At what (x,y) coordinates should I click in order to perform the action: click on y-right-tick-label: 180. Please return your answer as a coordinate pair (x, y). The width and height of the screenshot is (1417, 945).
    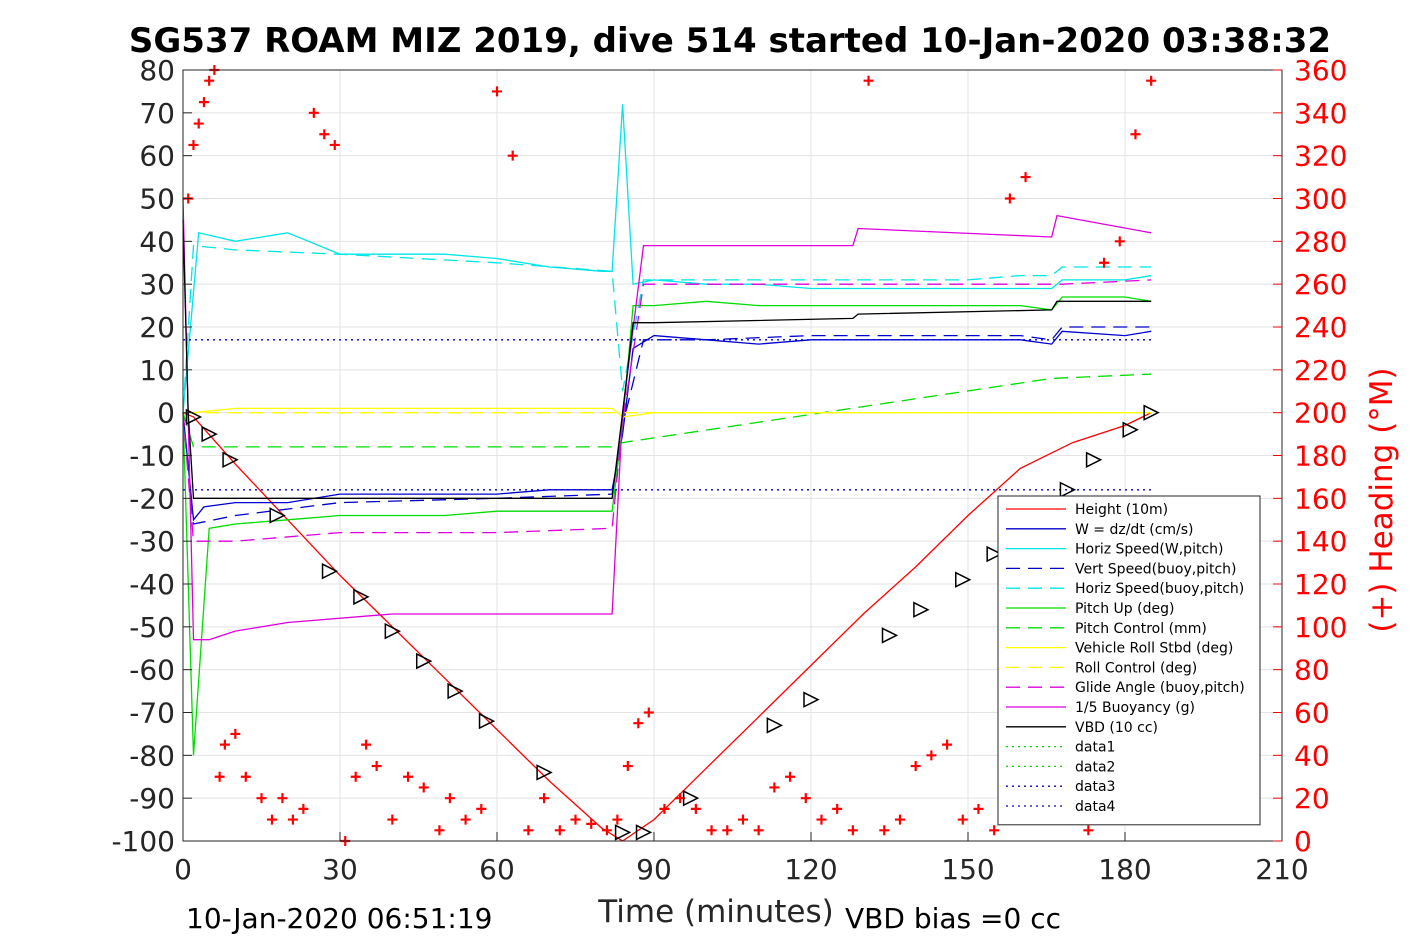
    Looking at the image, I should click on (1320, 456).